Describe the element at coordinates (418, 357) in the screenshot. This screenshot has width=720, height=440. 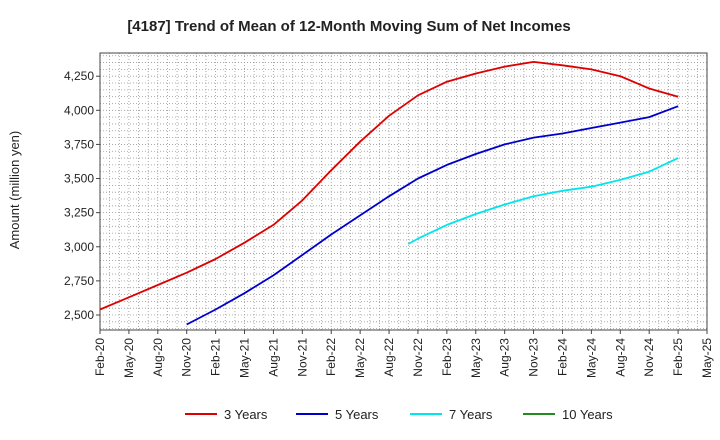
I see `x-tick-label: Nov-22` at that location.